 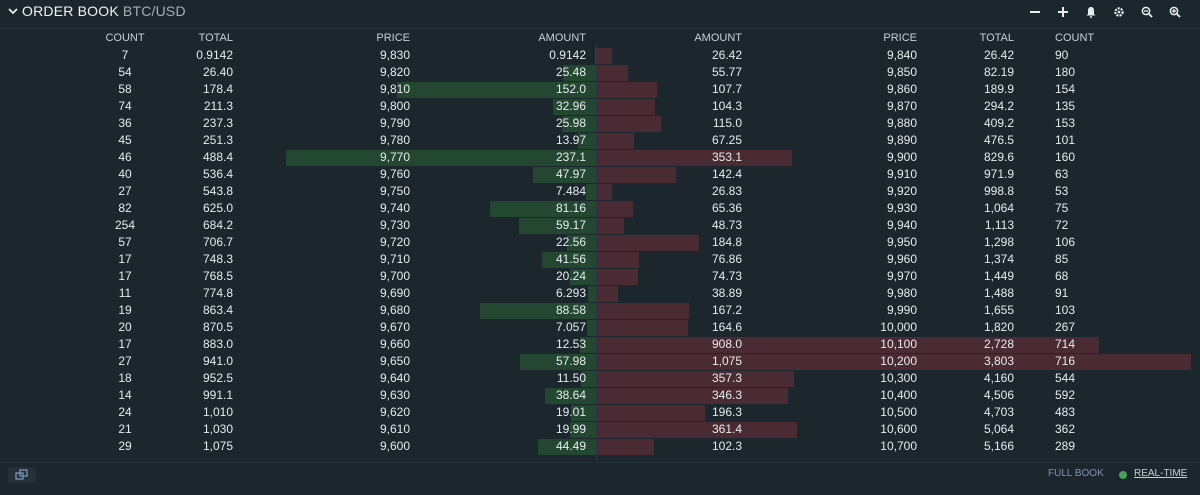 I want to click on bid-price-header: PRICE, so click(x=393, y=38).